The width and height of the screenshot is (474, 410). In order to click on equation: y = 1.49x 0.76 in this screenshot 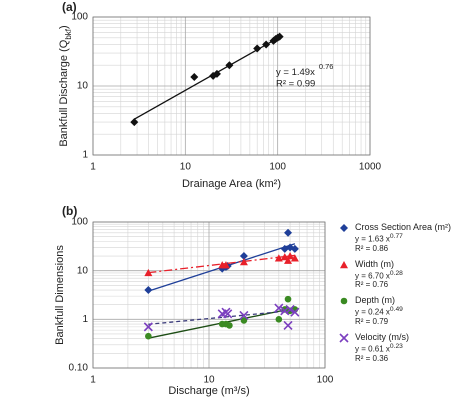, I will do `click(304, 70)`.